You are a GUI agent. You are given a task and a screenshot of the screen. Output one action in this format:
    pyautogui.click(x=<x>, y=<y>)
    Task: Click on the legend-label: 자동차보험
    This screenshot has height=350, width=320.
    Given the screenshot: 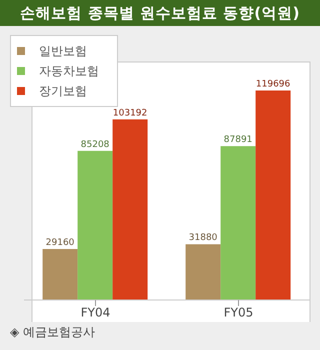 What is the action you would take?
    pyautogui.click(x=69, y=71)
    